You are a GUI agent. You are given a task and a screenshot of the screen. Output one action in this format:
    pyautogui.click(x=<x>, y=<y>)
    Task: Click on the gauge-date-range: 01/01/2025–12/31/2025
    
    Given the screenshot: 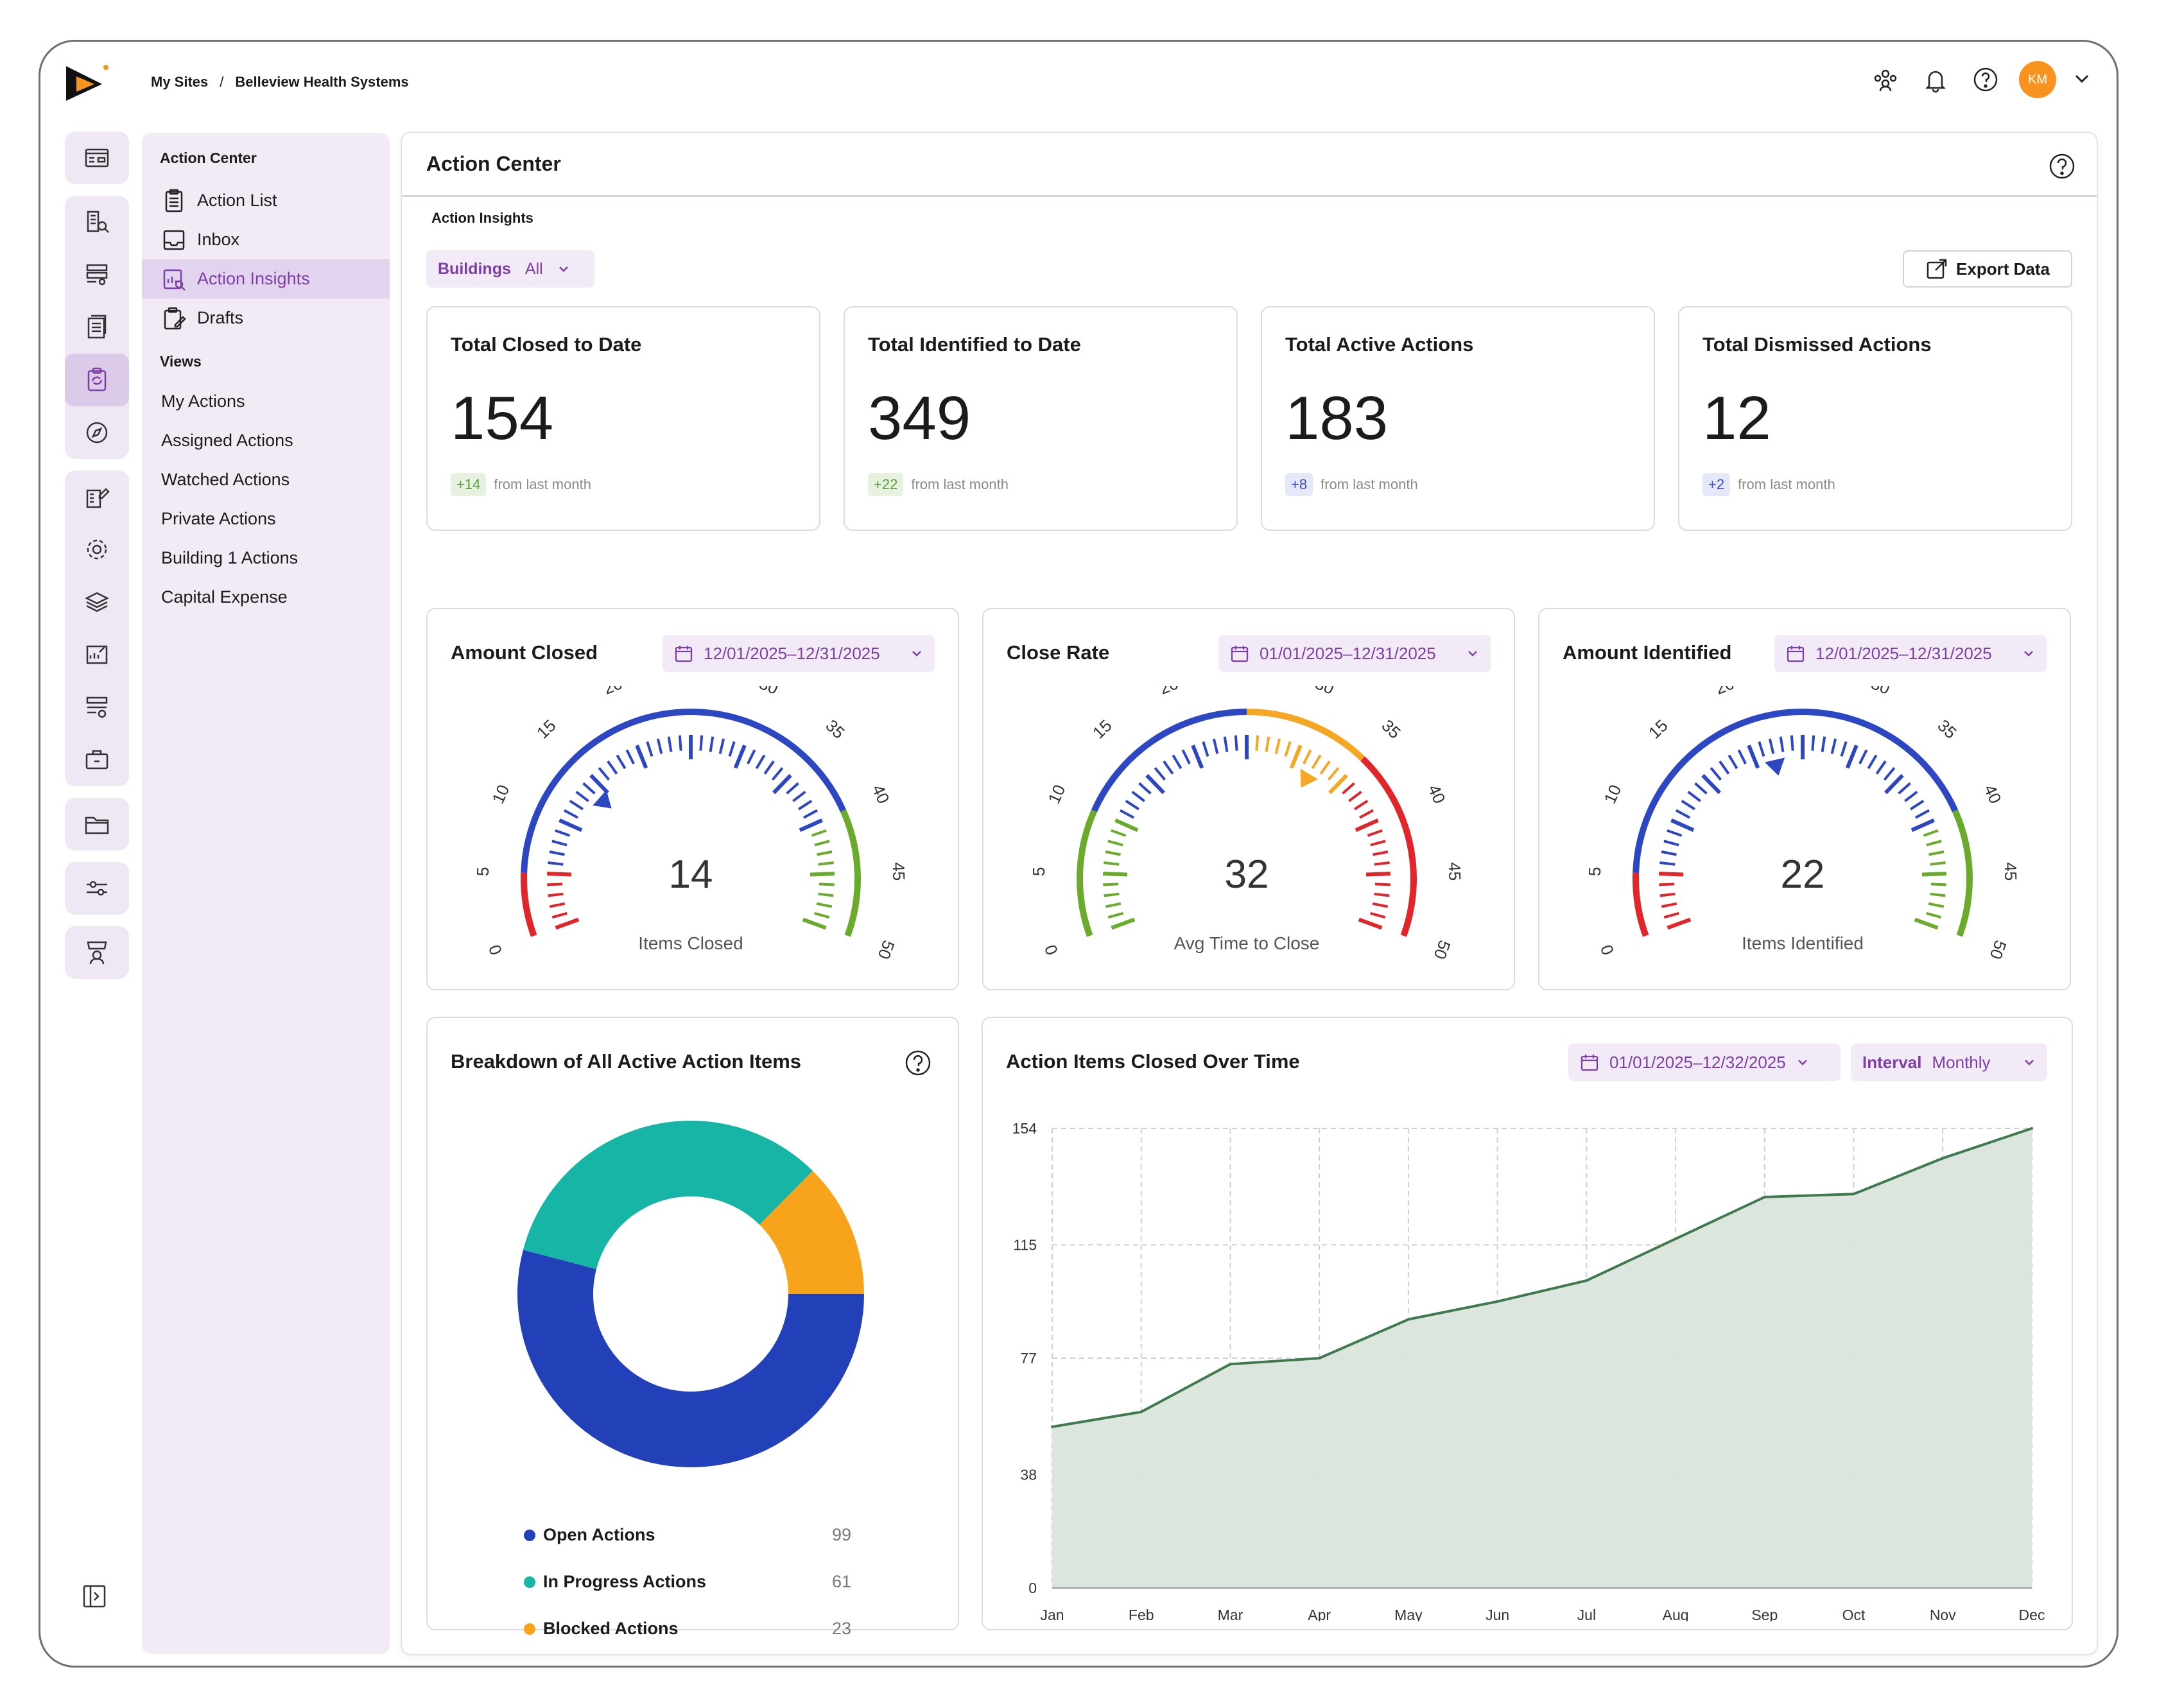 What is the action you would take?
    pyautogui.click(x=1354, y=653)
    